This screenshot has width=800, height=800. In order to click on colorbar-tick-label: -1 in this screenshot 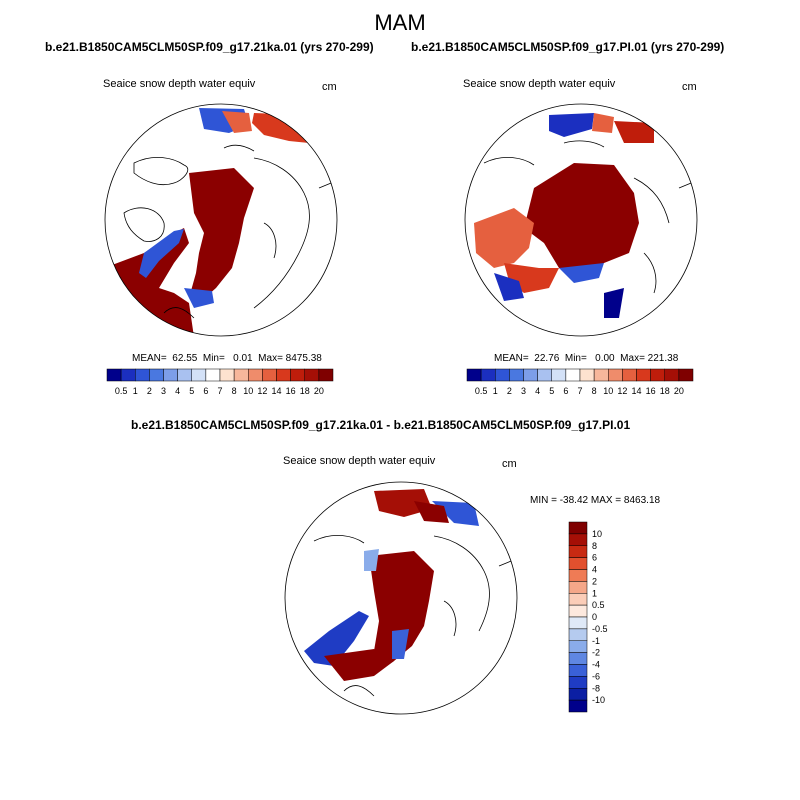, I will do `click(596, 641)`.